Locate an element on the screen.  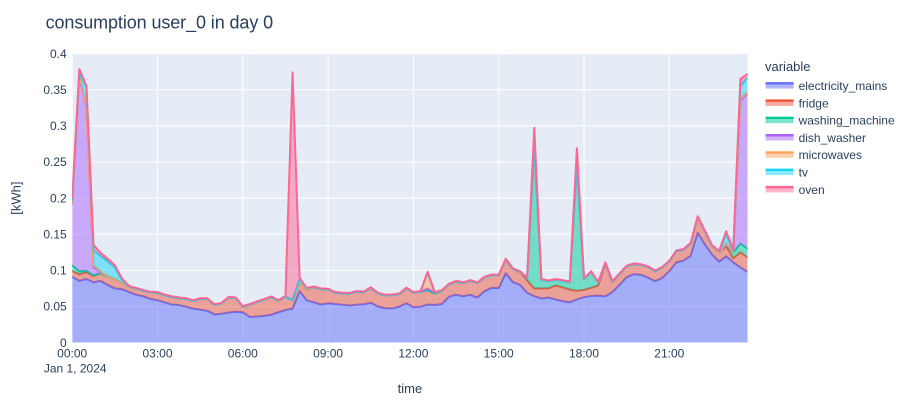
svg-text: oven is located at coordinates (812, 190).